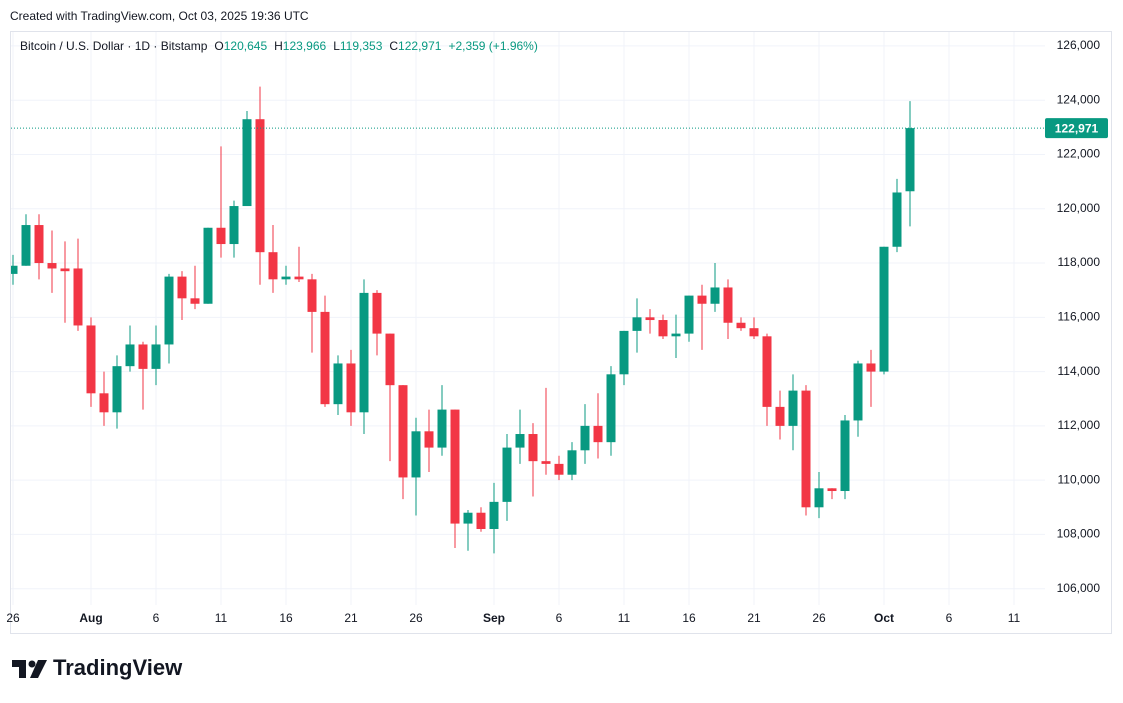 The height and width of the screenshot is (703, 1123). I want to click on y-tick-label: 114,000, so click(1079, 371).